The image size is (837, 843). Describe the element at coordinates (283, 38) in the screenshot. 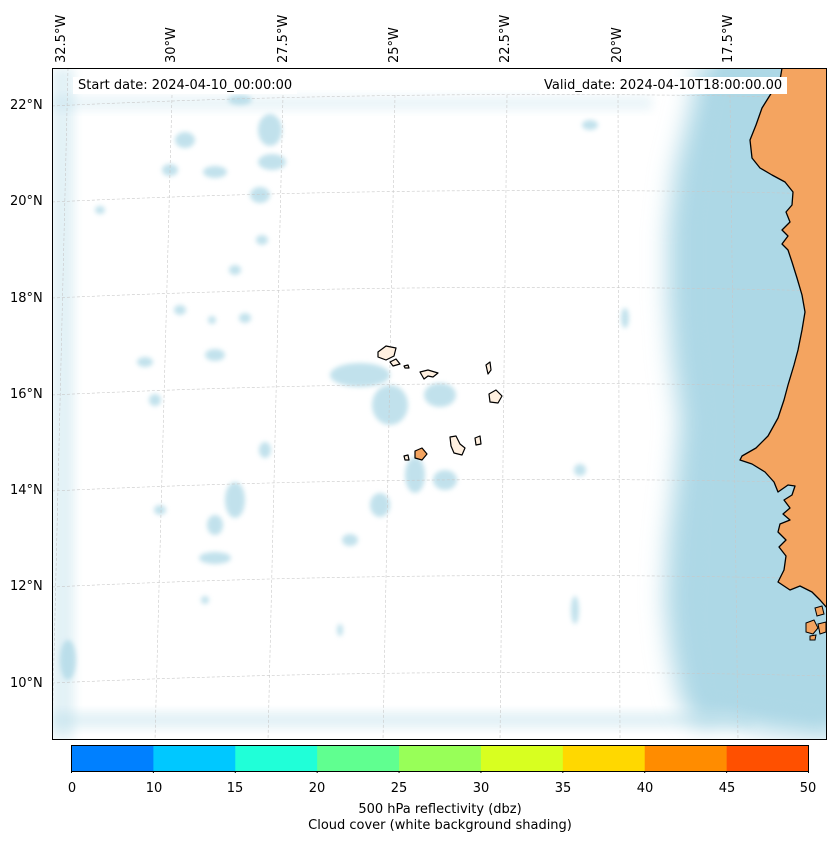

I see `lon-label-27.5W: 27.5°W` at that location.